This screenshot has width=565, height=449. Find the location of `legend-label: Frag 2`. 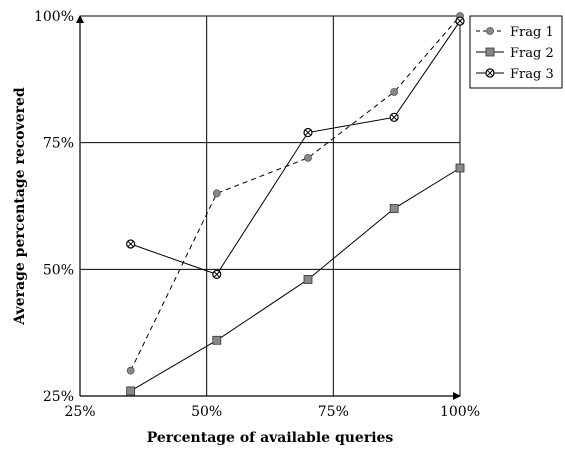

legend-label: Frag 2 is located at coordinates (532, 53).